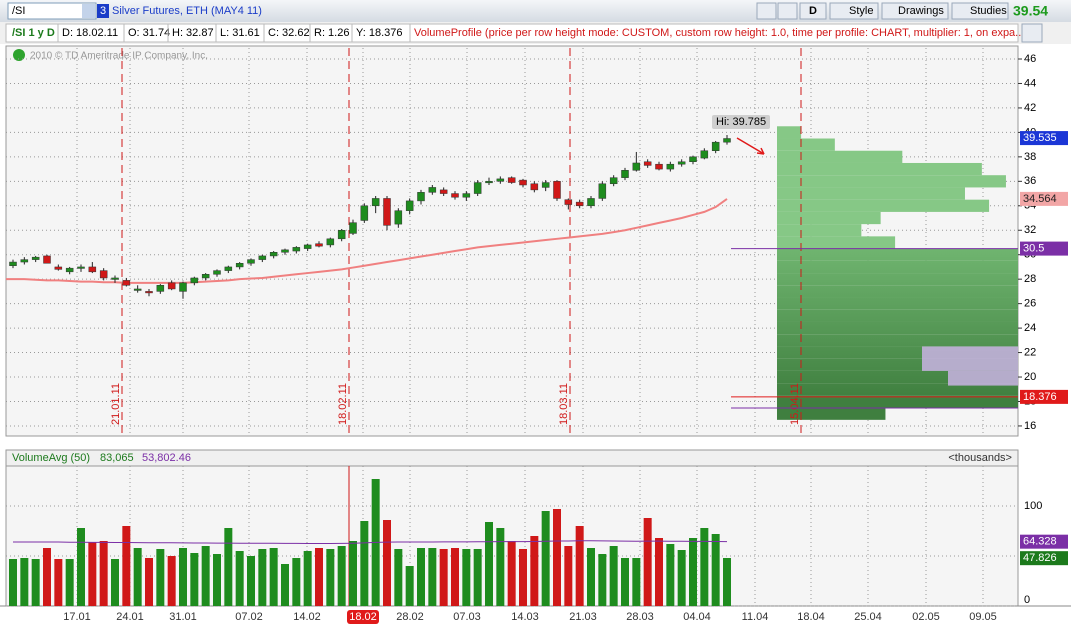 This screenshot has height=627, width=1071. I want to click on description: Silver Futures, ETH (MAY4 11), so click(187, 11).